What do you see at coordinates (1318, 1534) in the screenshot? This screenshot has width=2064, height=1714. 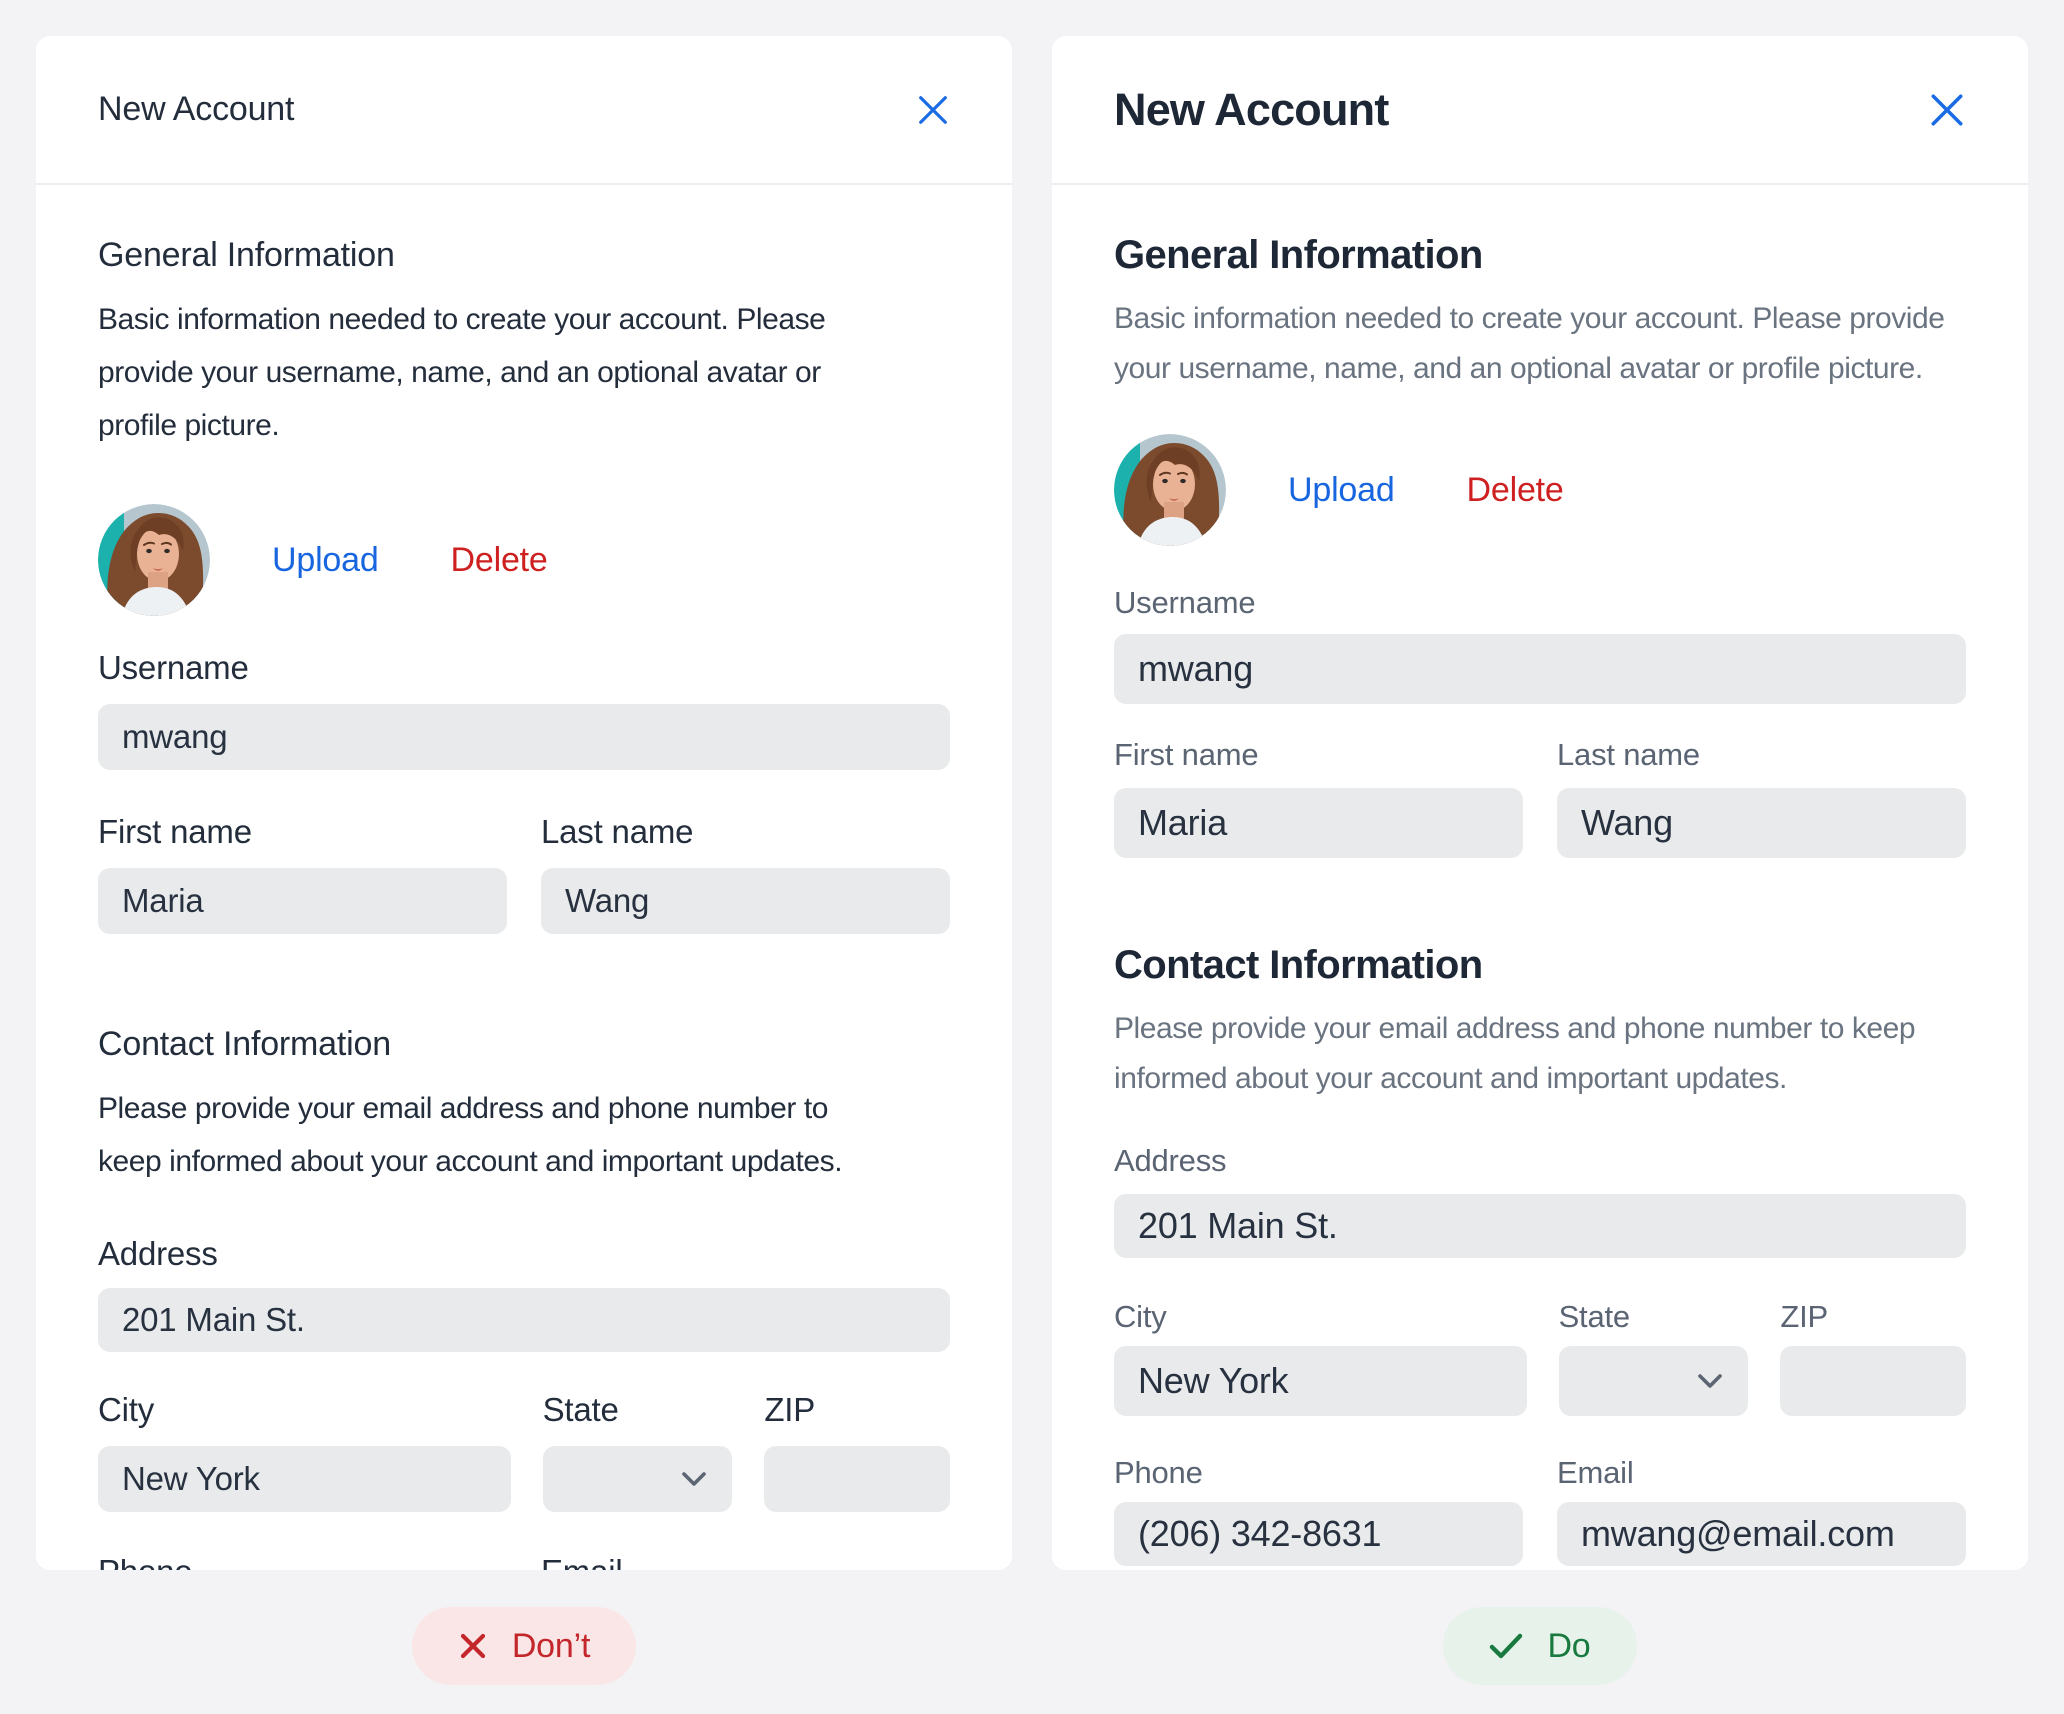 I see `phone-input` at bounding box center [1318, 1534].